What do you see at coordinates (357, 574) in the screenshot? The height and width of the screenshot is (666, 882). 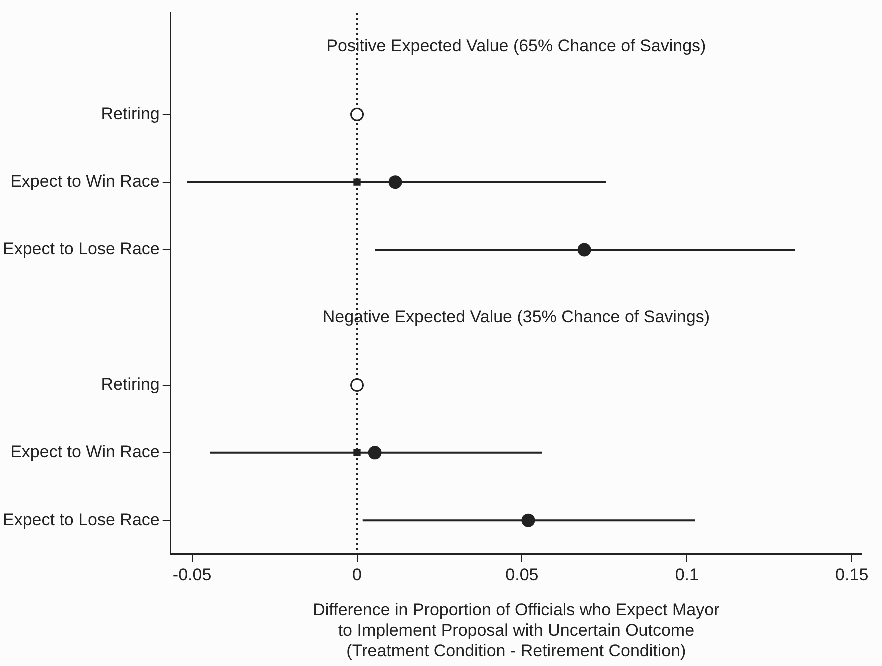 I see `x-tick-label: 0` at bounding box center [357, 574].